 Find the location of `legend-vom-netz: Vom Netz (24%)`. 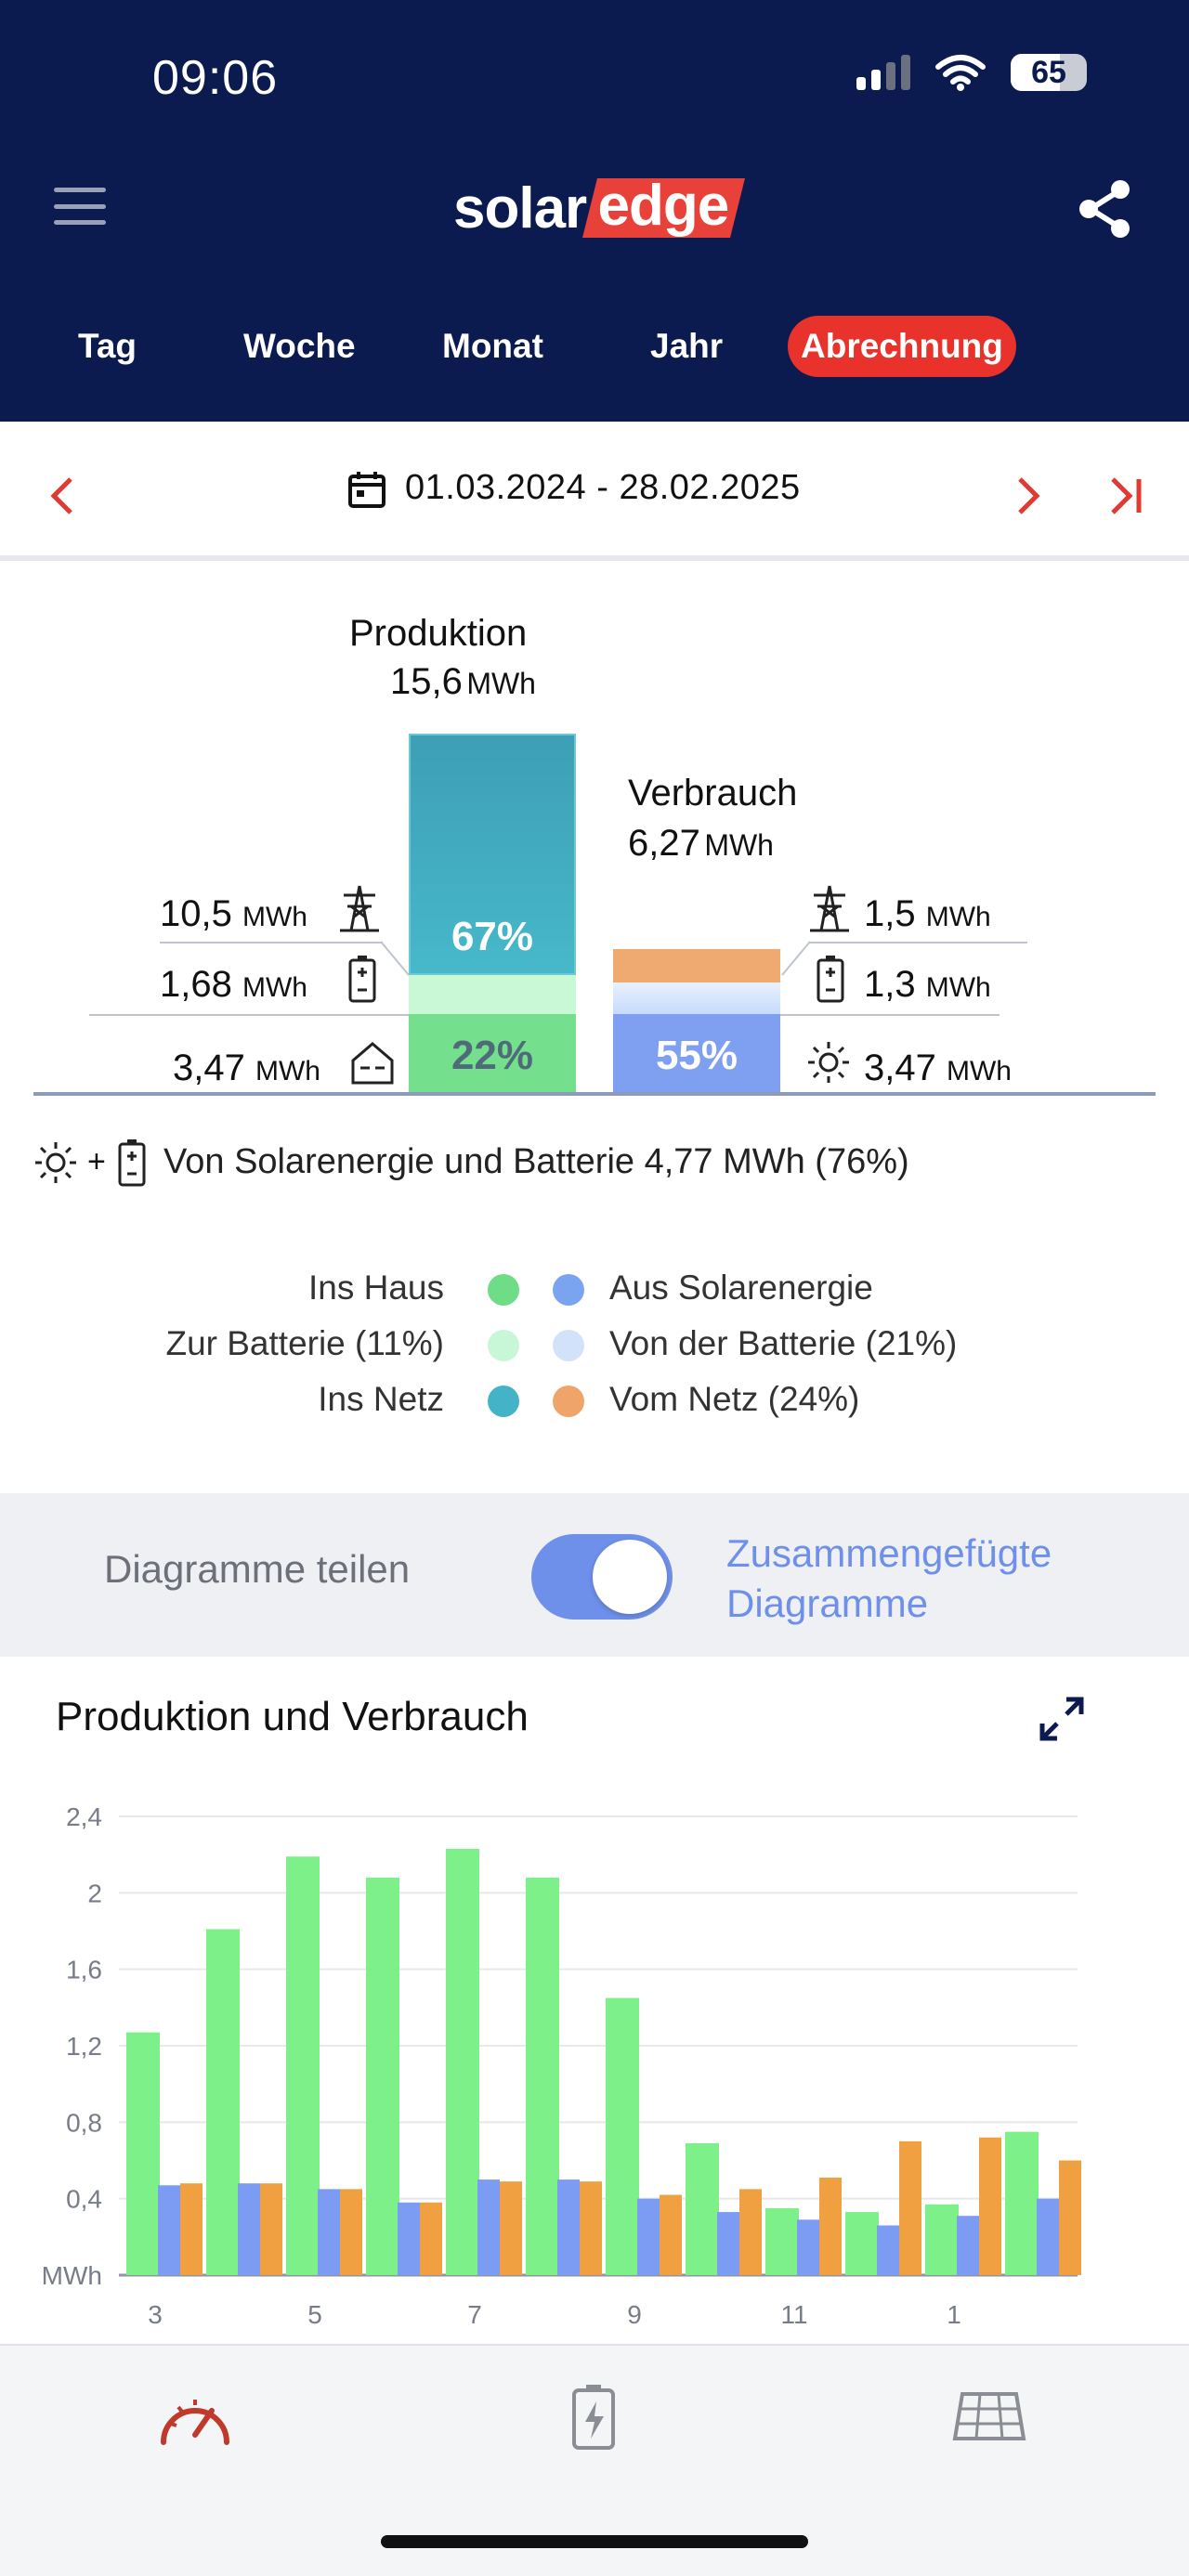

legend-vom-netz: Vom Netz (24%) is located at coordinates (734, 1399).